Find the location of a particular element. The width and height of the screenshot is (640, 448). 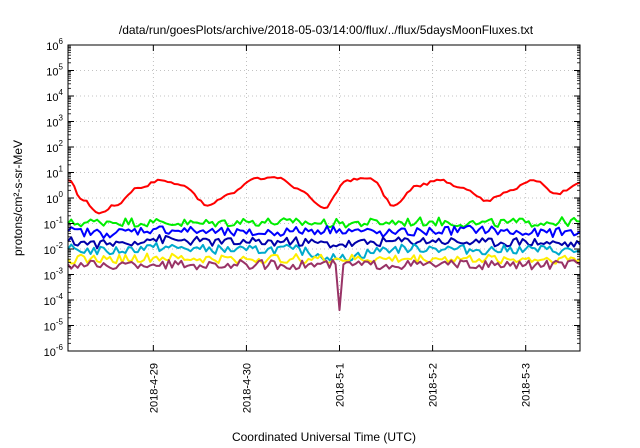

x-axis-title: Coordinated Universal Time (UTC) is located at coordinates (324, 437).